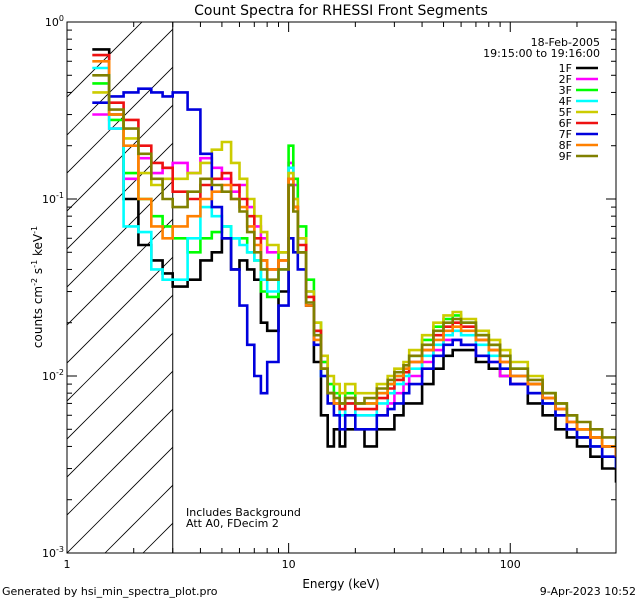 Image resolution: width=640 pixels, height=600 pixels. Describe the element at coordinates (565, 145) in the screenshot. I see `legend-label-8F: 8F` at that location.